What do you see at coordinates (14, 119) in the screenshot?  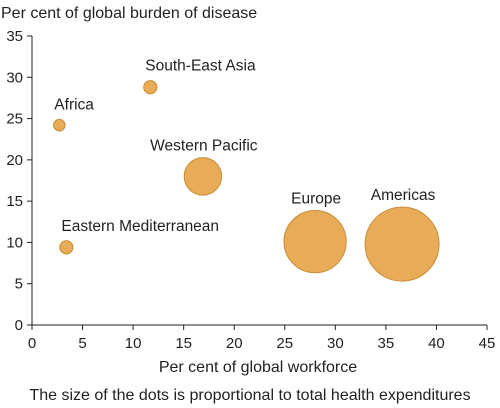 I see `y-tick-label: 25` at bounding box center [14, 119].